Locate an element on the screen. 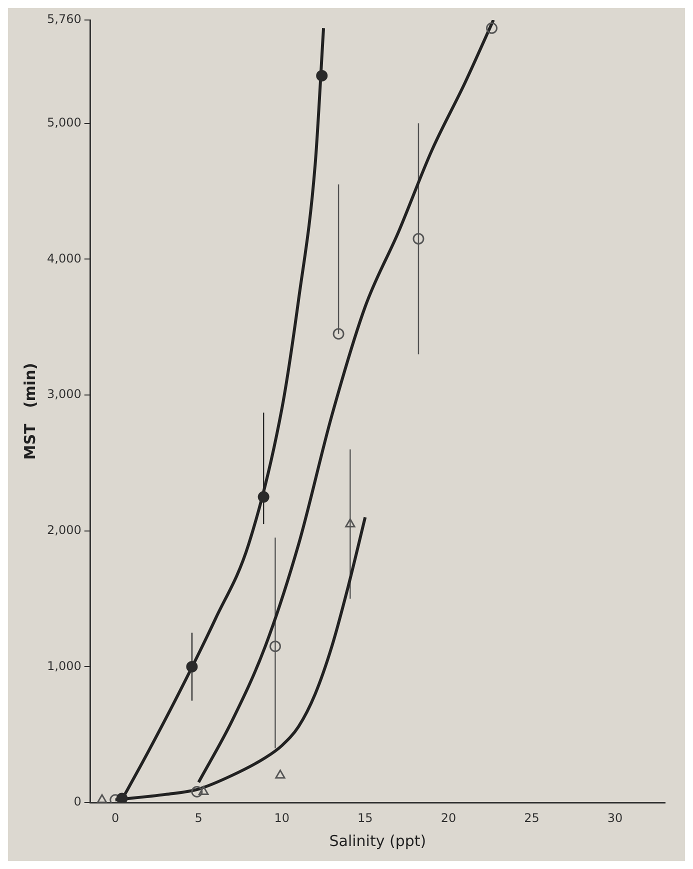 Image resolution: width=693 pixels, height=869 pixels. y-tick-label: 3,000 is located at coordinates (64, 394).